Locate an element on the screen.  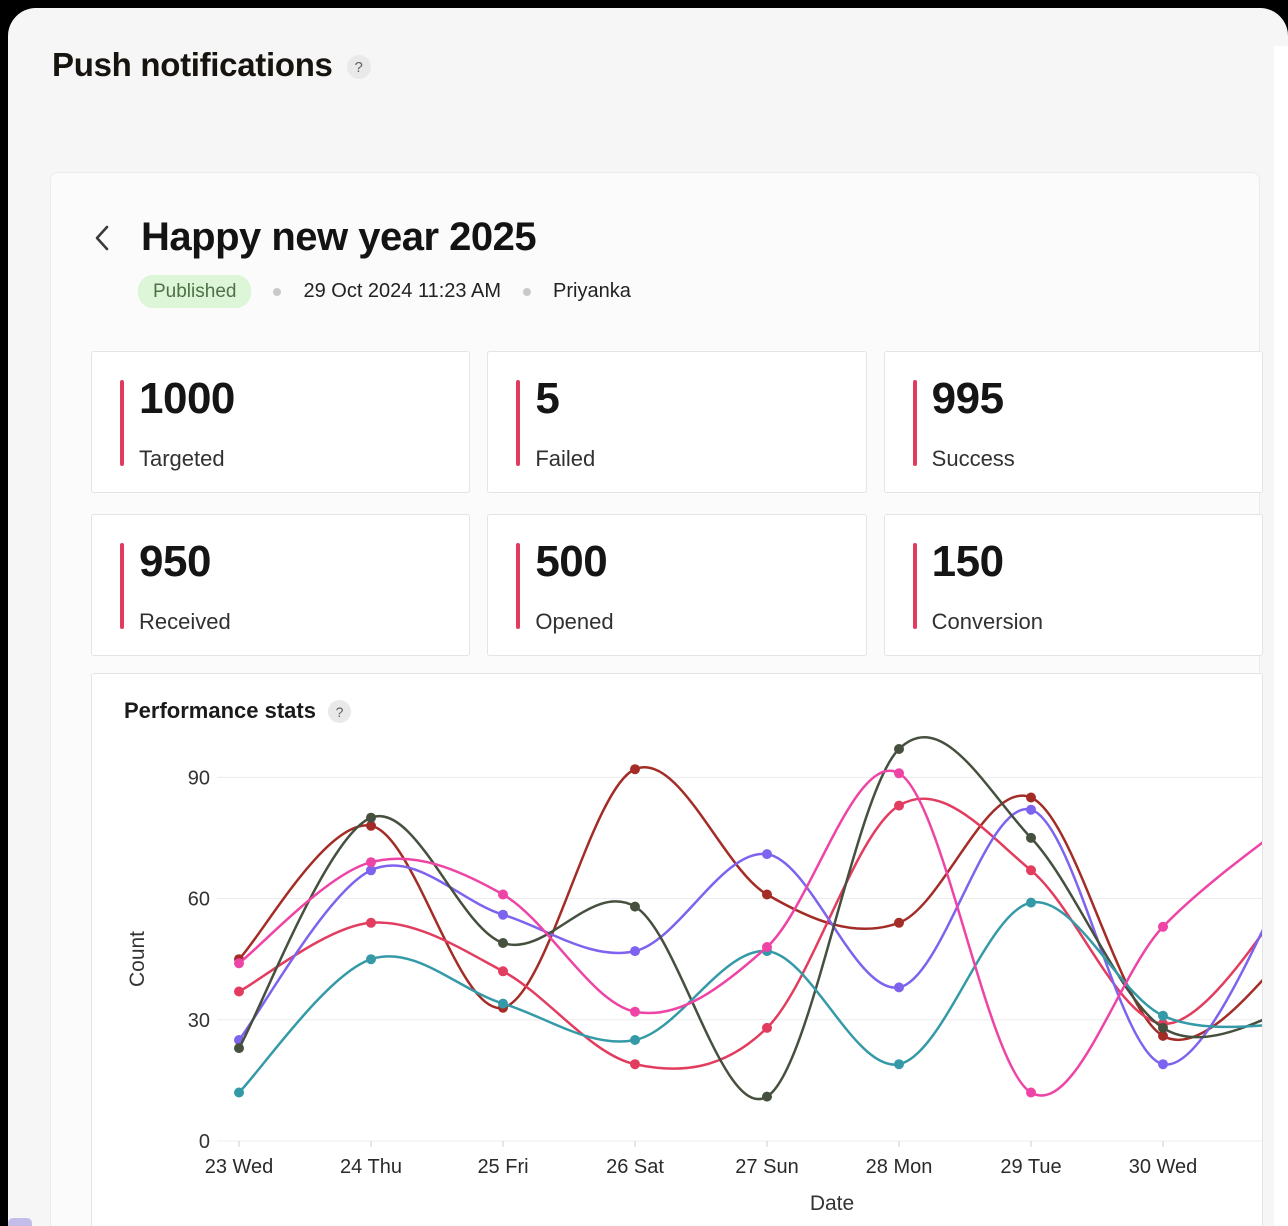
stat-card-opened: 500 Opened is located at coordinates (677, 585).